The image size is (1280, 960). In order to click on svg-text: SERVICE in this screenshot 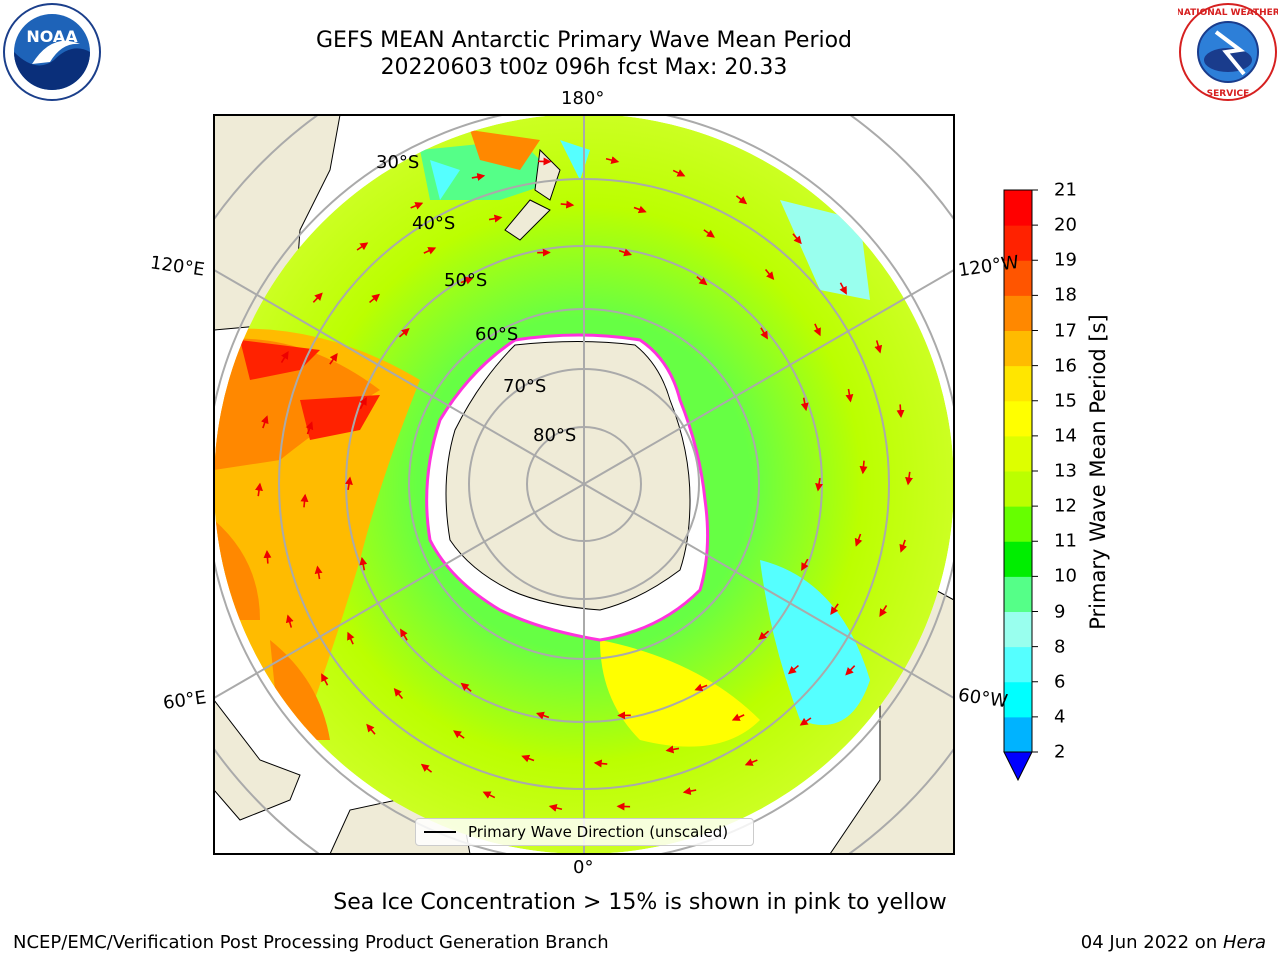, I will do `click(1228, 94)`.